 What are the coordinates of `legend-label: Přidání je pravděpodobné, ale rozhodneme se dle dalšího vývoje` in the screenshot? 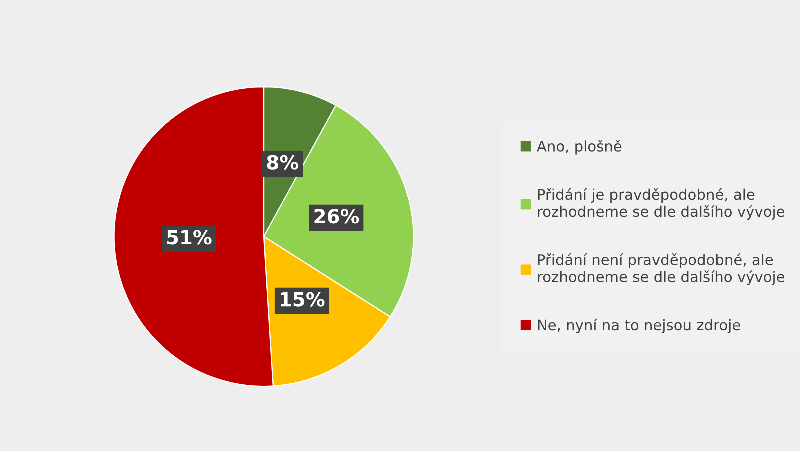 It's located at (661, 204).